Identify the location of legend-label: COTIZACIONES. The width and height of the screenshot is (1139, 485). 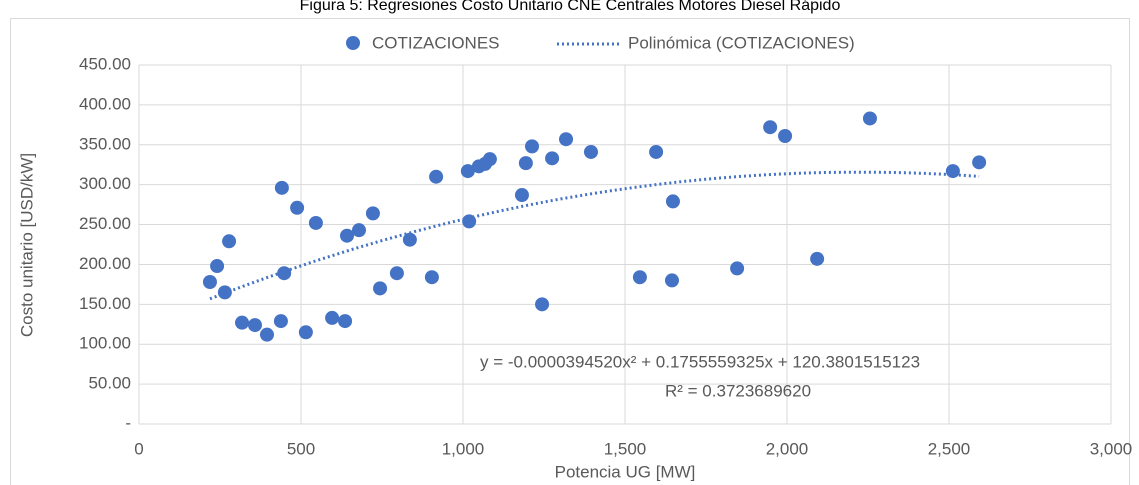
(436, 42).